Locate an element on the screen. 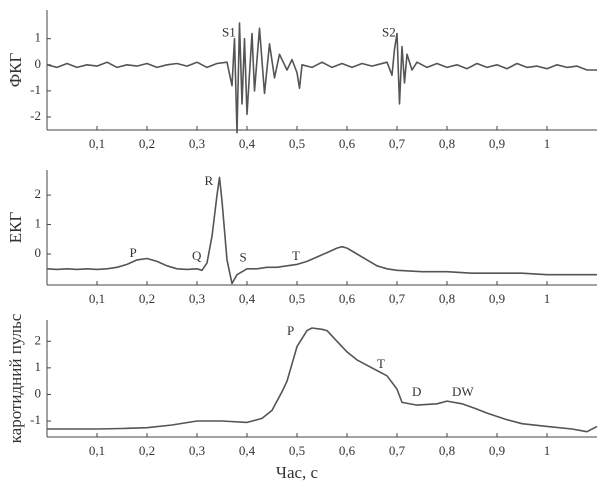 The image size is (603, 483). x-axis-title: Час, с is located at coordinates (297, 472).